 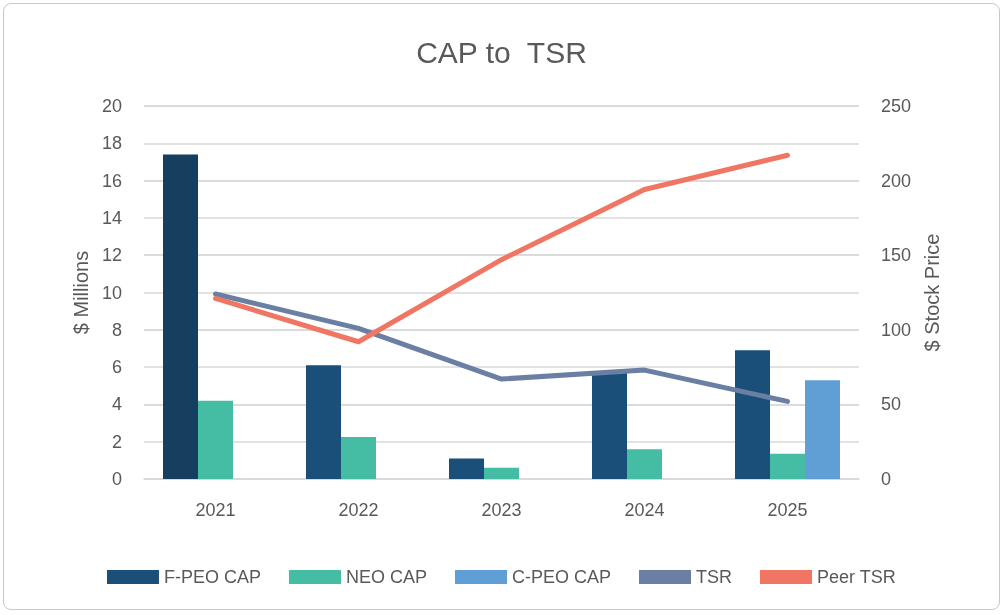 I want to click on y-tick-label: 14, so click(x=111, y=217).